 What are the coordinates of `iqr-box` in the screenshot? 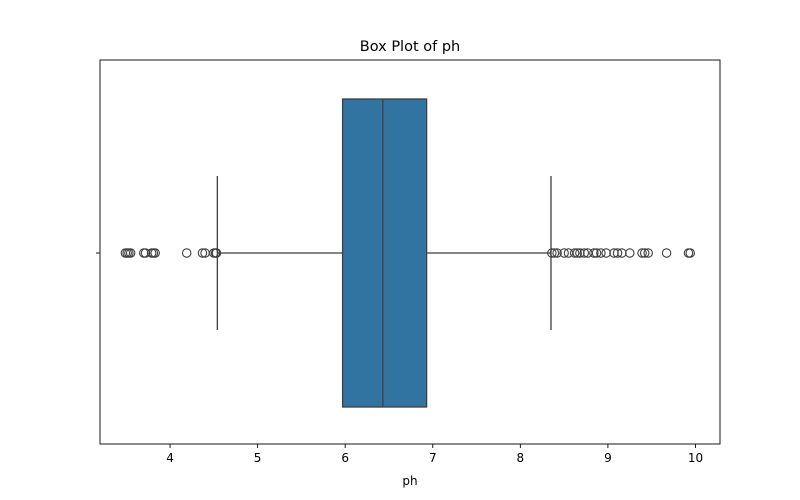 It's located at (385, 253).